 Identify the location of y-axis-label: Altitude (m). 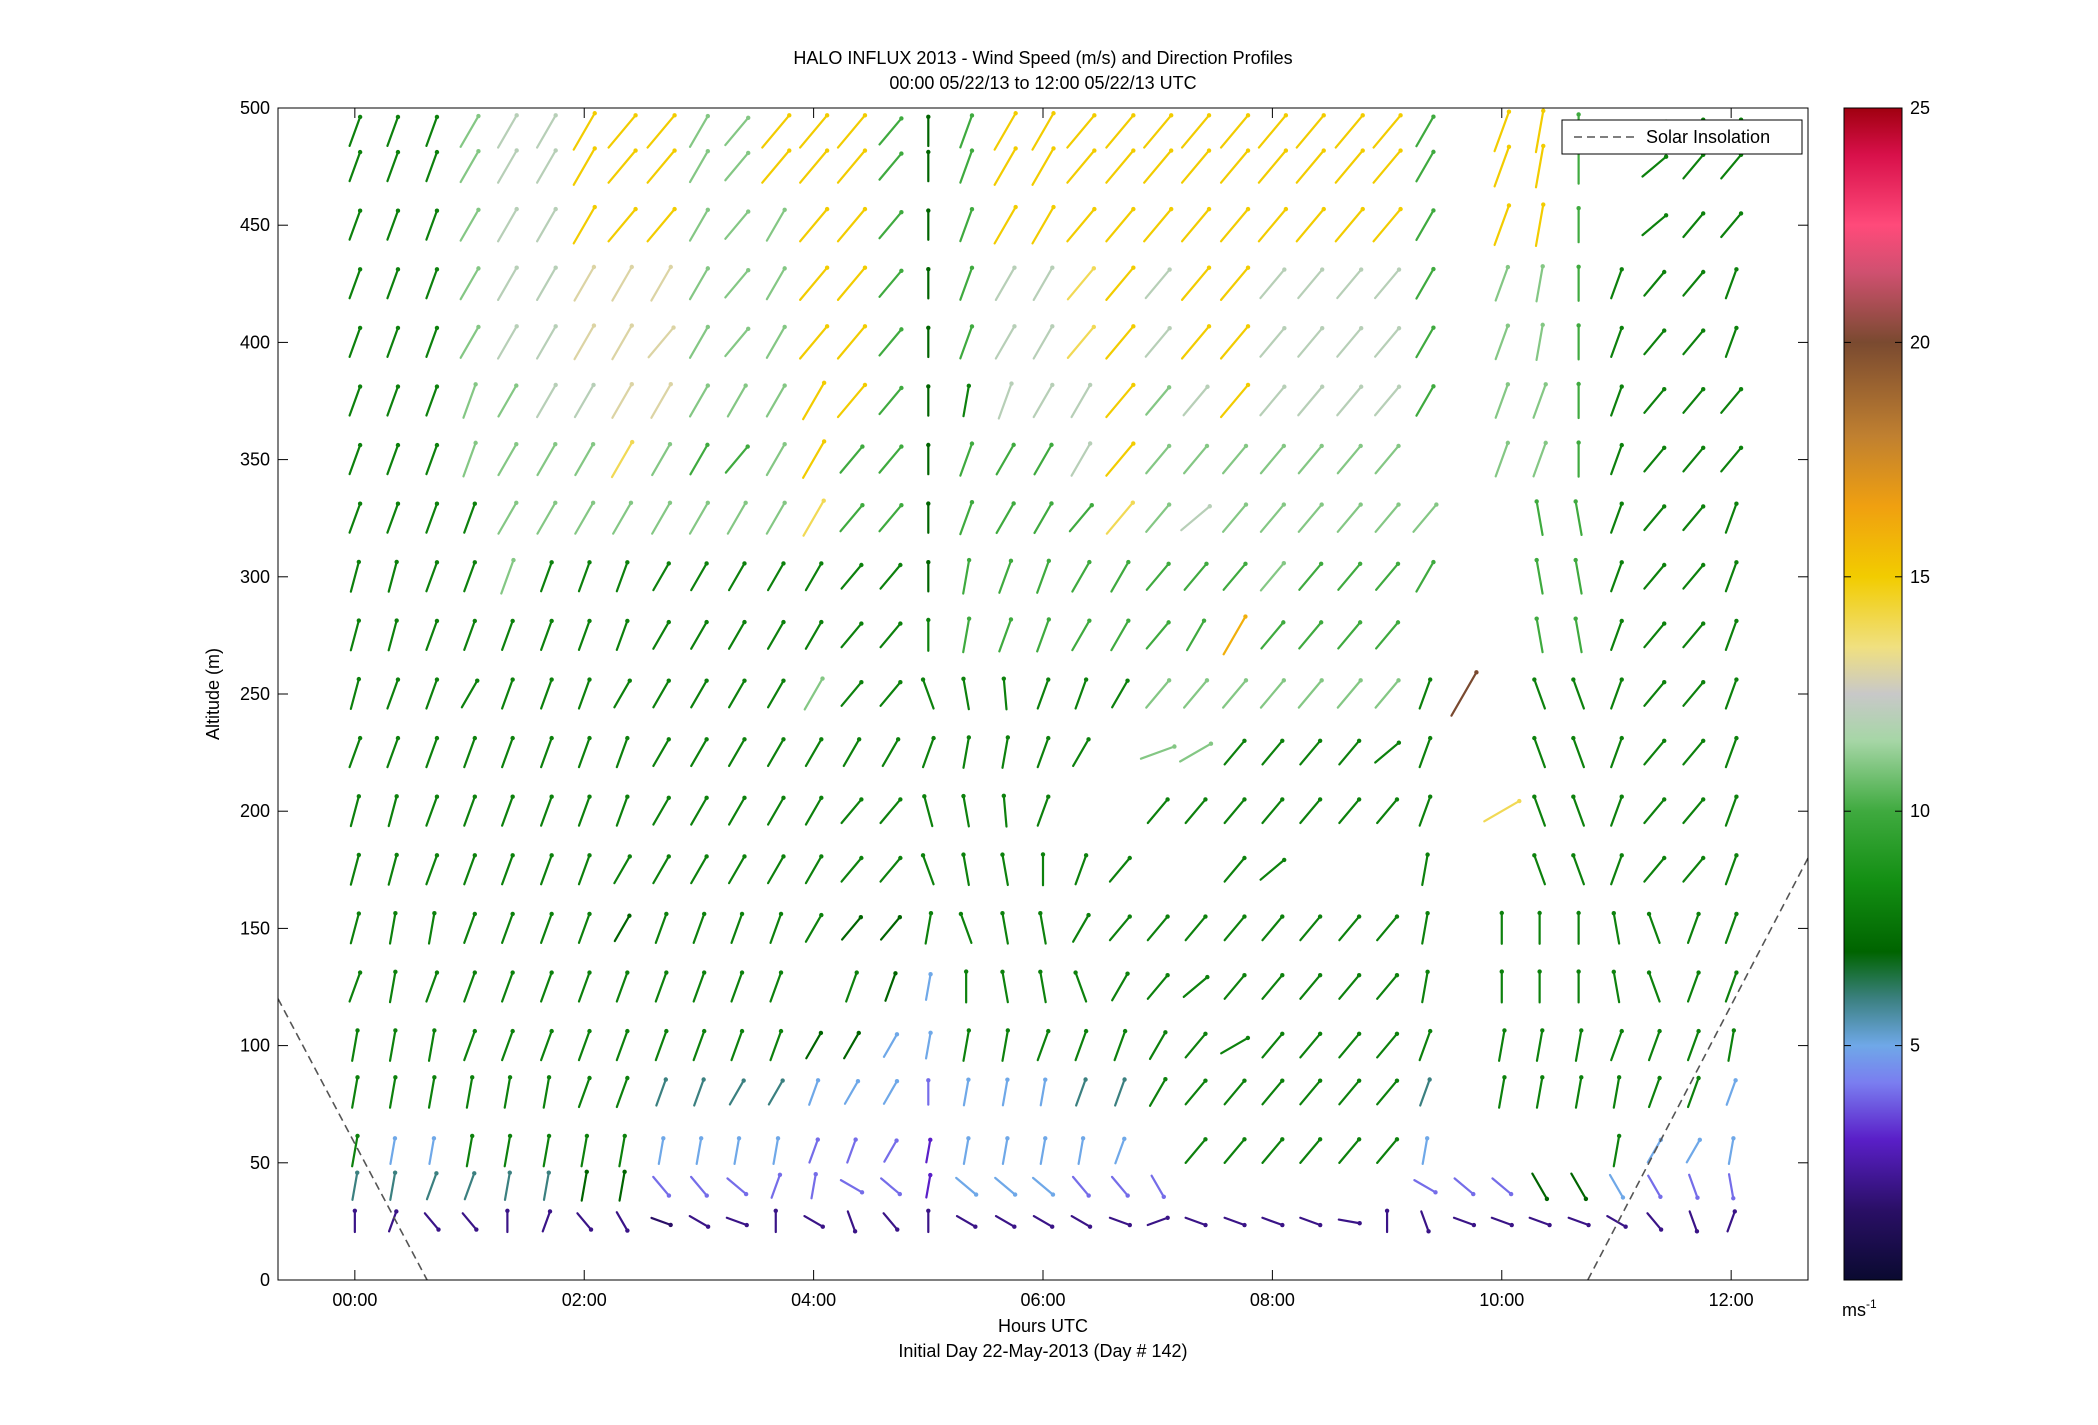
(213, 694).